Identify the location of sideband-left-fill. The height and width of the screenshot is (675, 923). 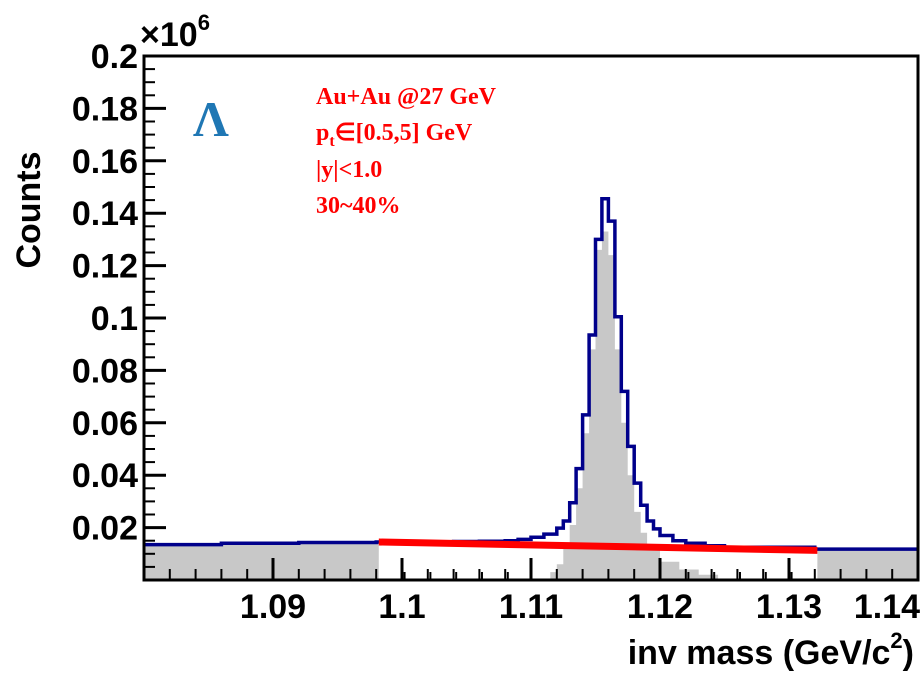
(261, 561).